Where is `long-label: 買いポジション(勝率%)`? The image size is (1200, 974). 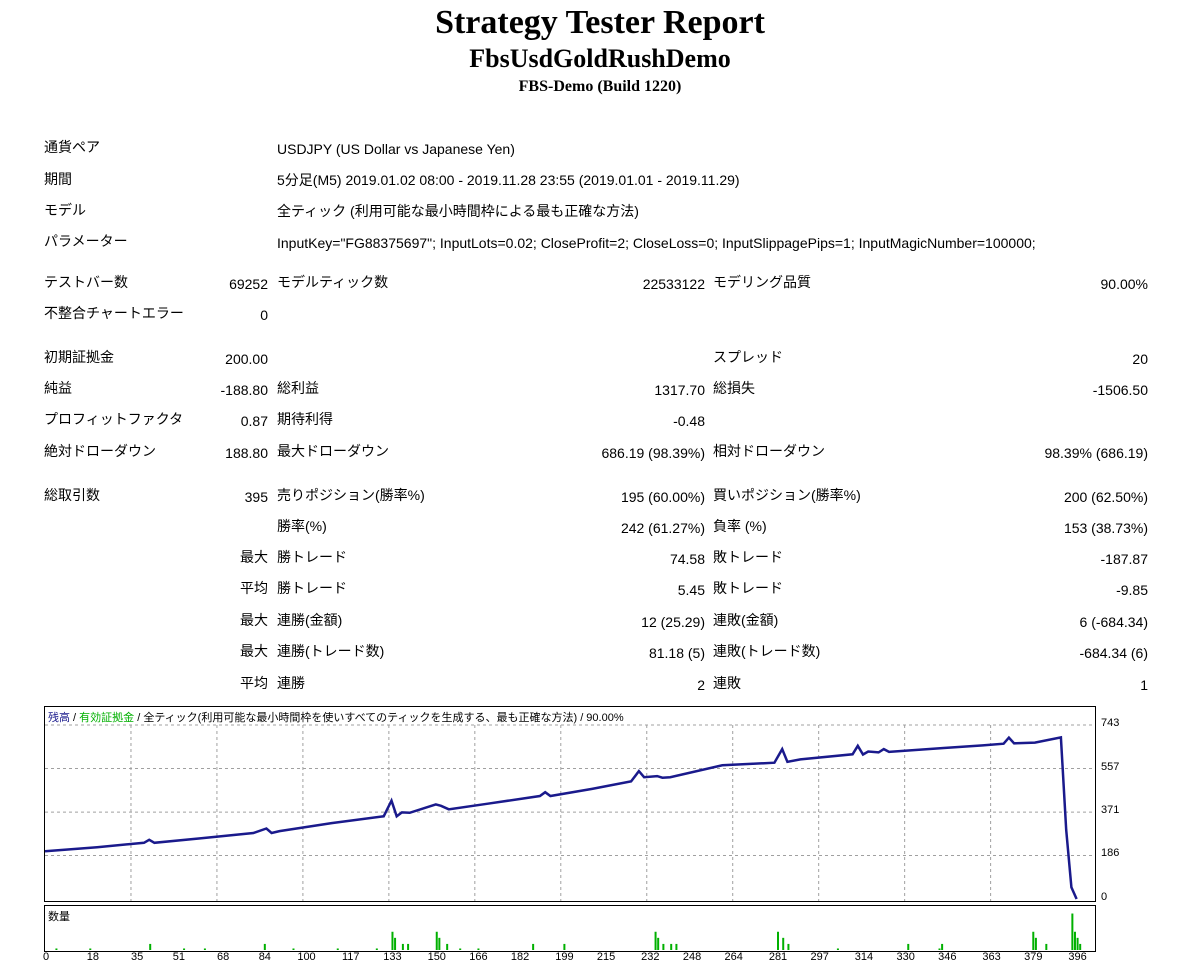
long-label: 買いポジション(勝率%) is located at coordinates (787, 495).